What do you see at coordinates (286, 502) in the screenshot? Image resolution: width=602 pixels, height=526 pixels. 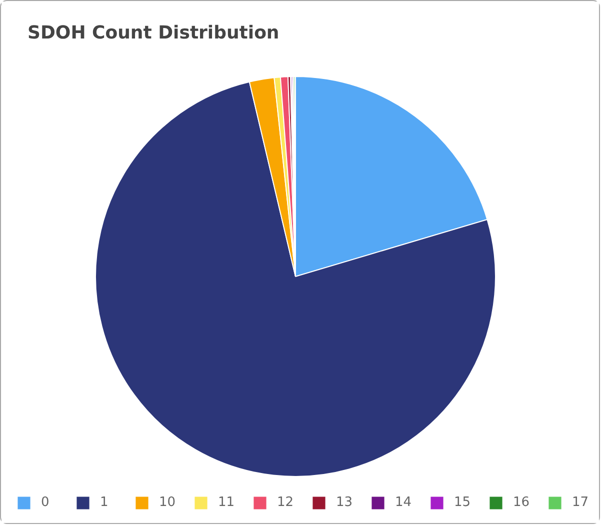 I see `legend-label: 12` at bounding box center [286, 502].